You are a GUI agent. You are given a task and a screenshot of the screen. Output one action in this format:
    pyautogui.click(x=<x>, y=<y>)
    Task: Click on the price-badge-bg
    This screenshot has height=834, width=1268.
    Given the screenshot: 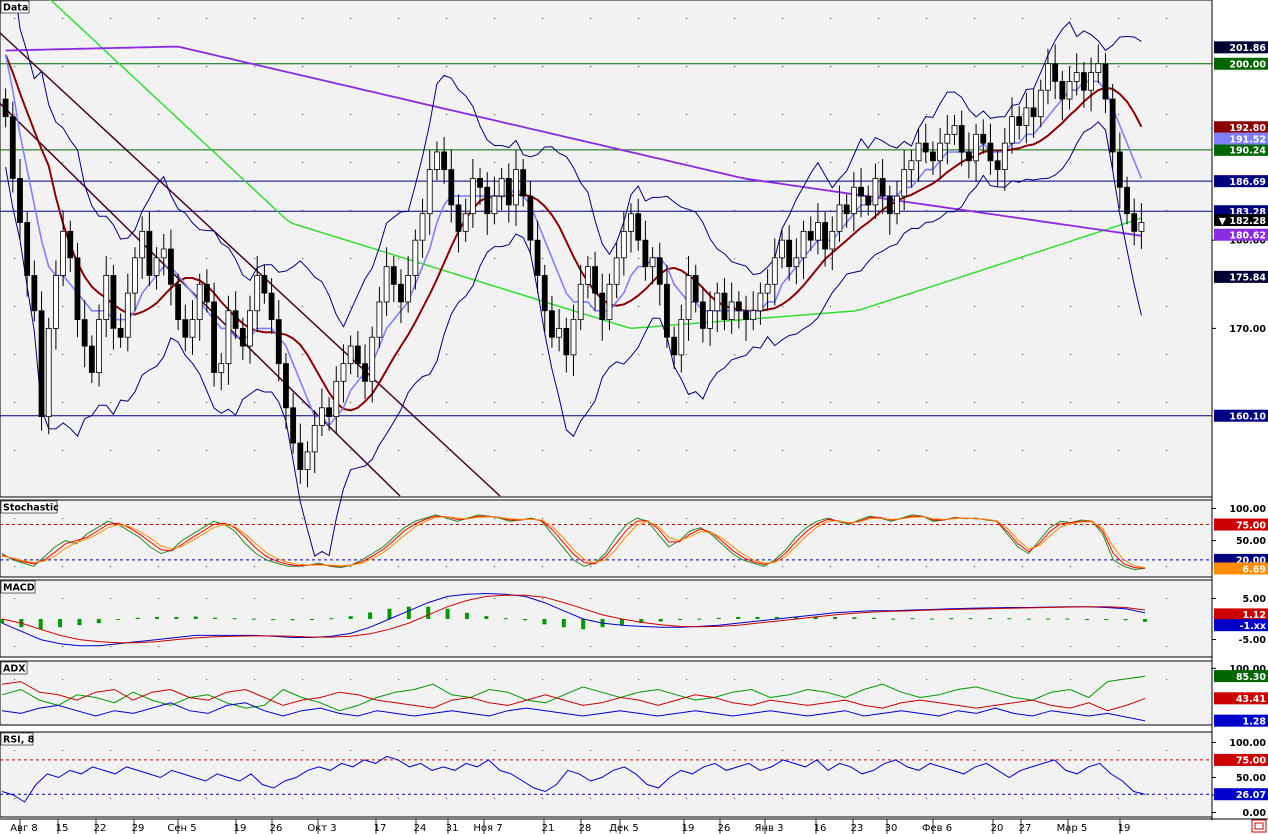 What is the action you would take?
    pyautogui.click(x=1241, y=47)
    